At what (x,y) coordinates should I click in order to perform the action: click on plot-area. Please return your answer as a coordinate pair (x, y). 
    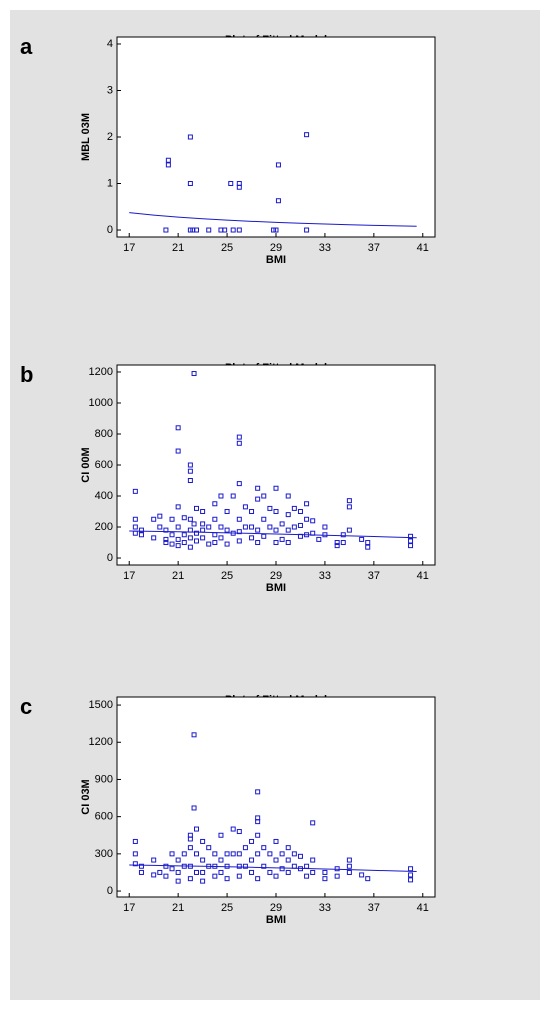
    Looking at the image, I should click on (276, 137).